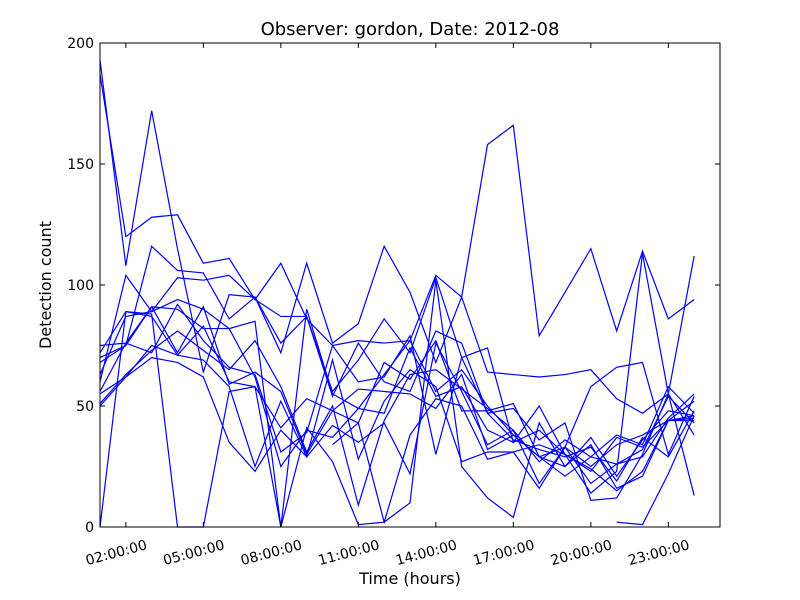 The width and height of the screenshot is (800, 600). What do you see at coordinates (80, 165) in the screenshot?
I see `y-tick-label-4: 150` at bounding box center [80, 165].